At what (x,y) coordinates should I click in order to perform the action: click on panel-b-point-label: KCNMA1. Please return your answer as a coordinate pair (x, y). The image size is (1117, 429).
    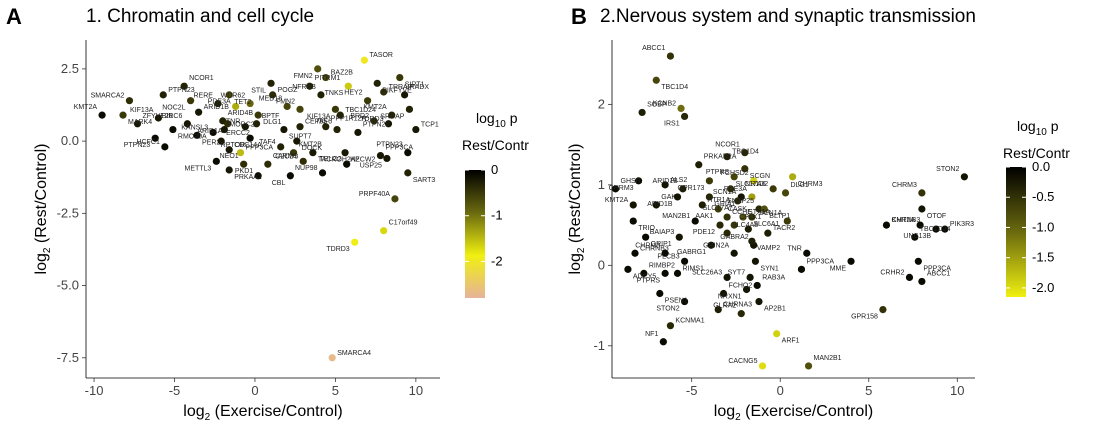
    Looking at the image, I should click on (689, 321).